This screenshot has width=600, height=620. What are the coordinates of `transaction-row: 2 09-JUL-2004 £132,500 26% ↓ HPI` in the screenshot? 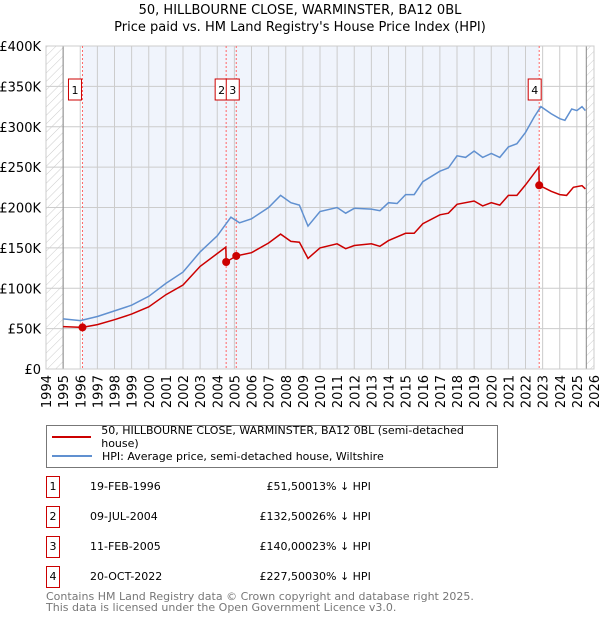 It's located at (246, 517).